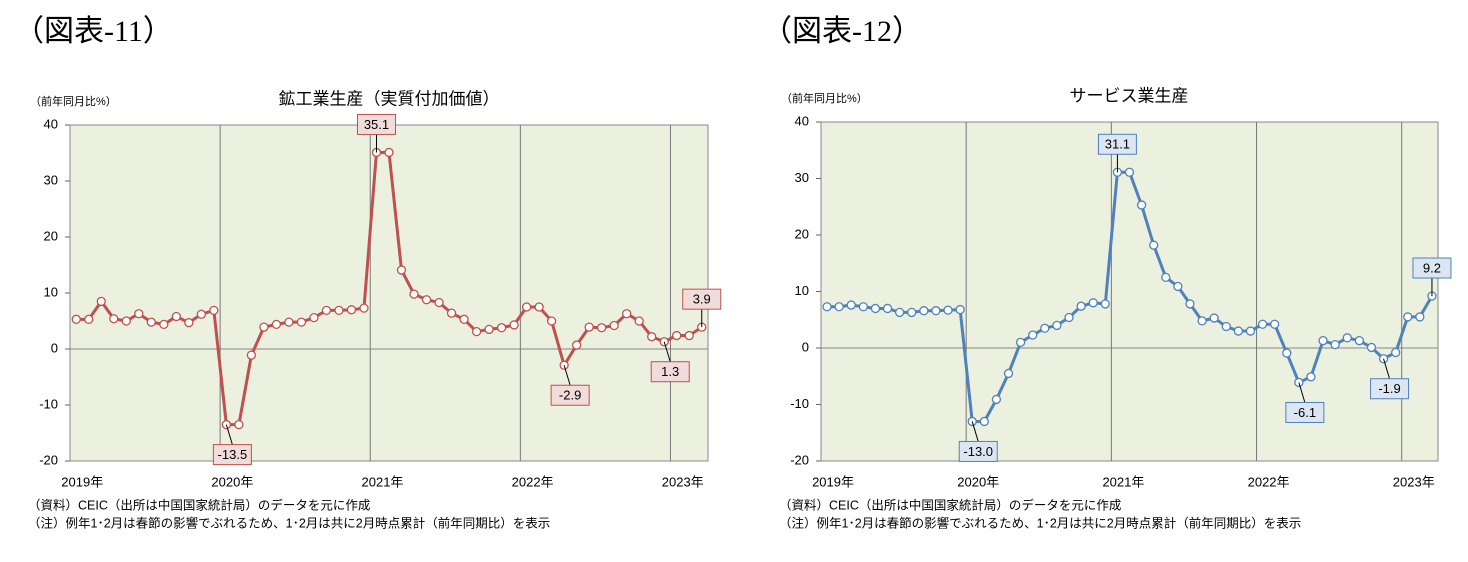 The width and height of the screenshot is (1468, 562). I want to click on data-label: 1.3, so click(670, 371).